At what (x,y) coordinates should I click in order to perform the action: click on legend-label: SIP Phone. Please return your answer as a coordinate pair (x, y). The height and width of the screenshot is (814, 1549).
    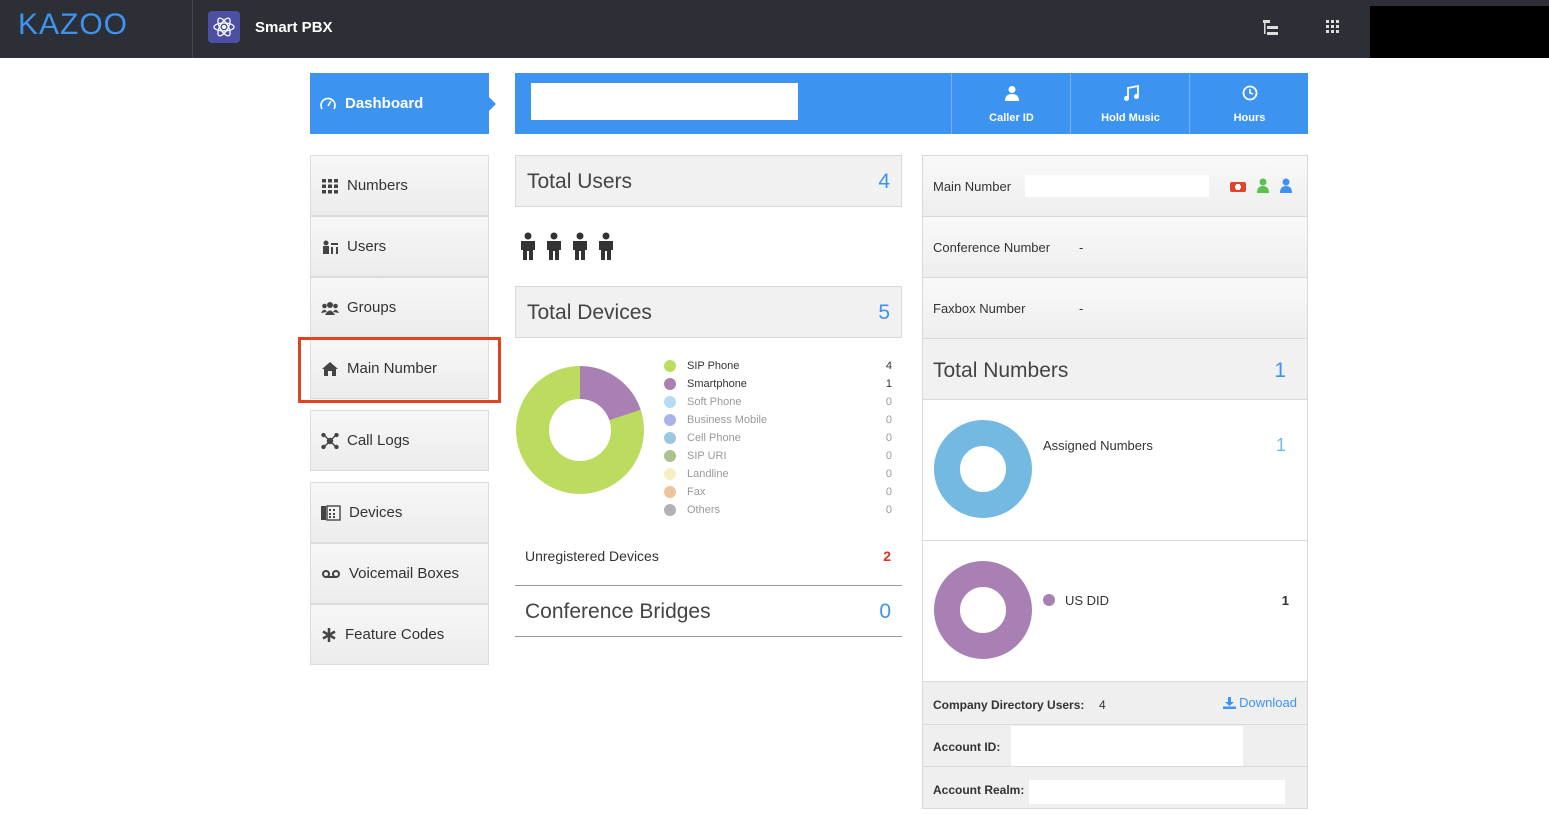
    Looking at the image, I should click on (713, 366).